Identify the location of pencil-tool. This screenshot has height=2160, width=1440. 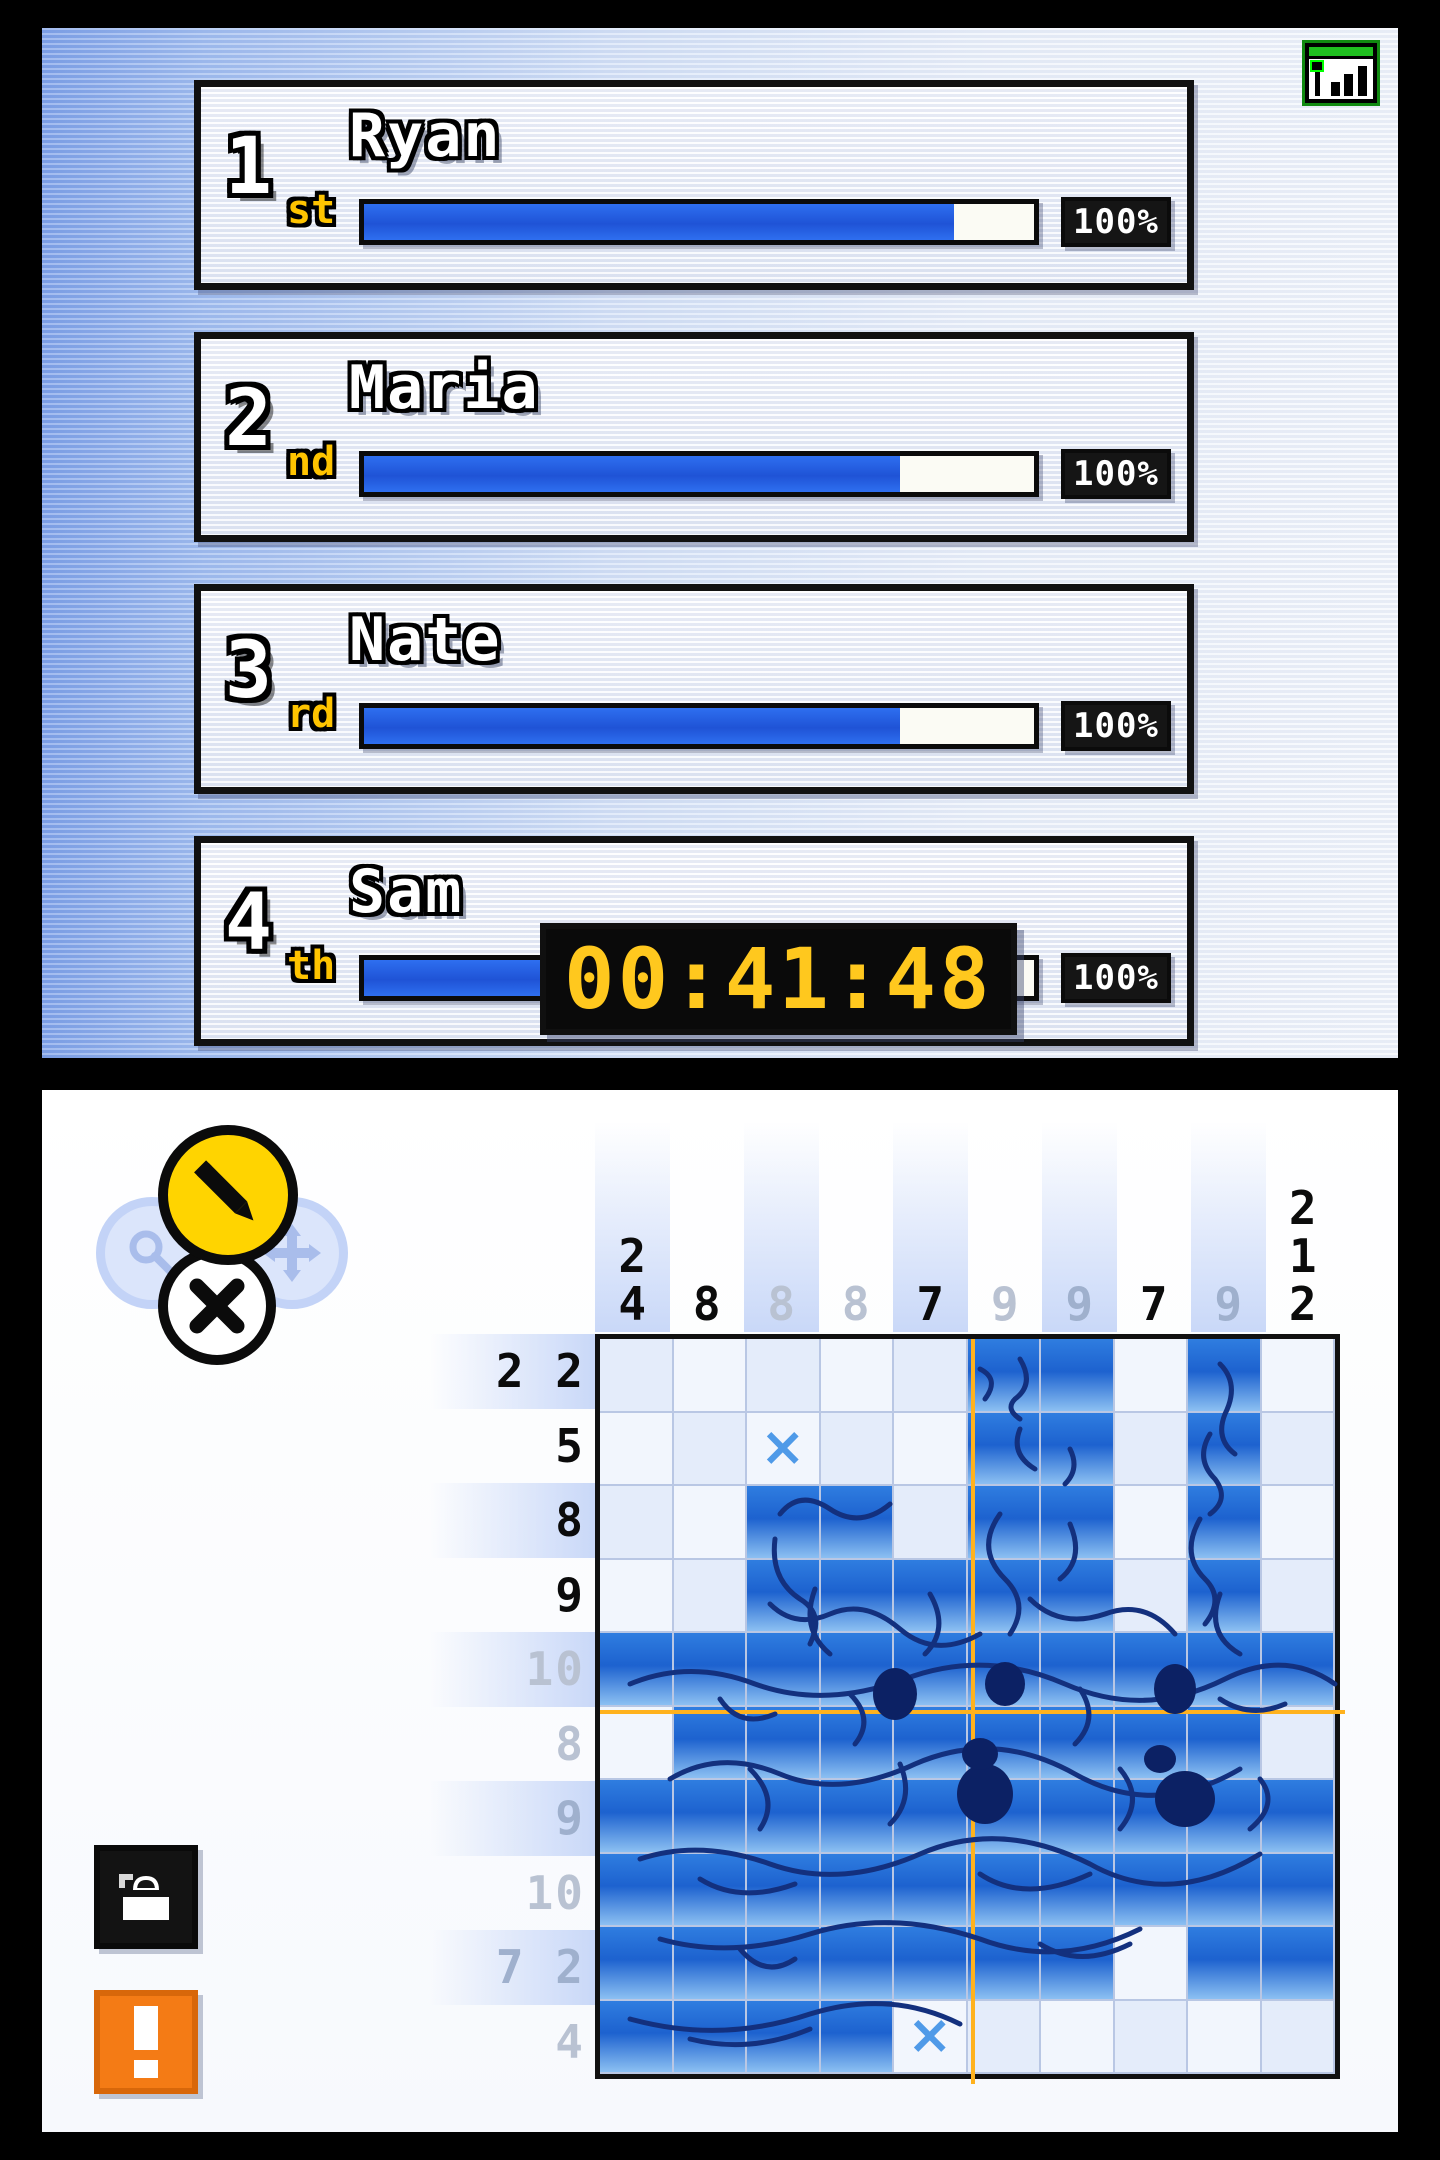
(228, 1195).